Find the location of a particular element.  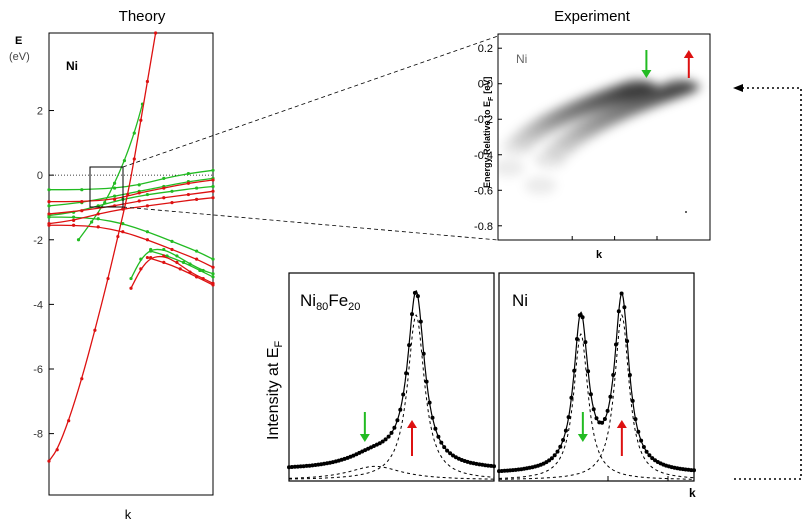

mdc-ylabel: Intensity at EF is located at coordinates (275, 391).